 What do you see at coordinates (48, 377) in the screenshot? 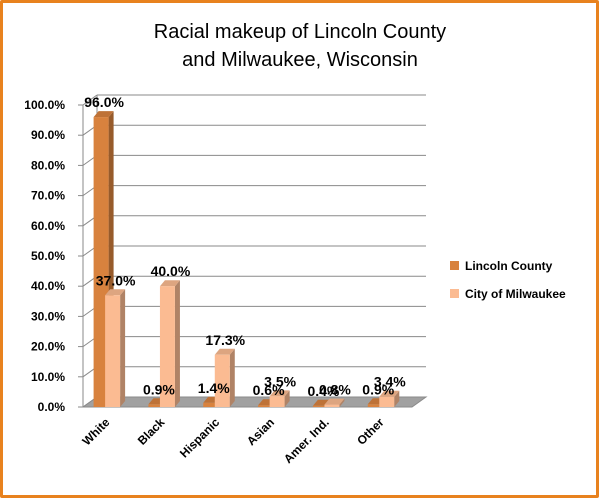
I see `y-tick-label: 10.0%` at bounding box center [48, 377].